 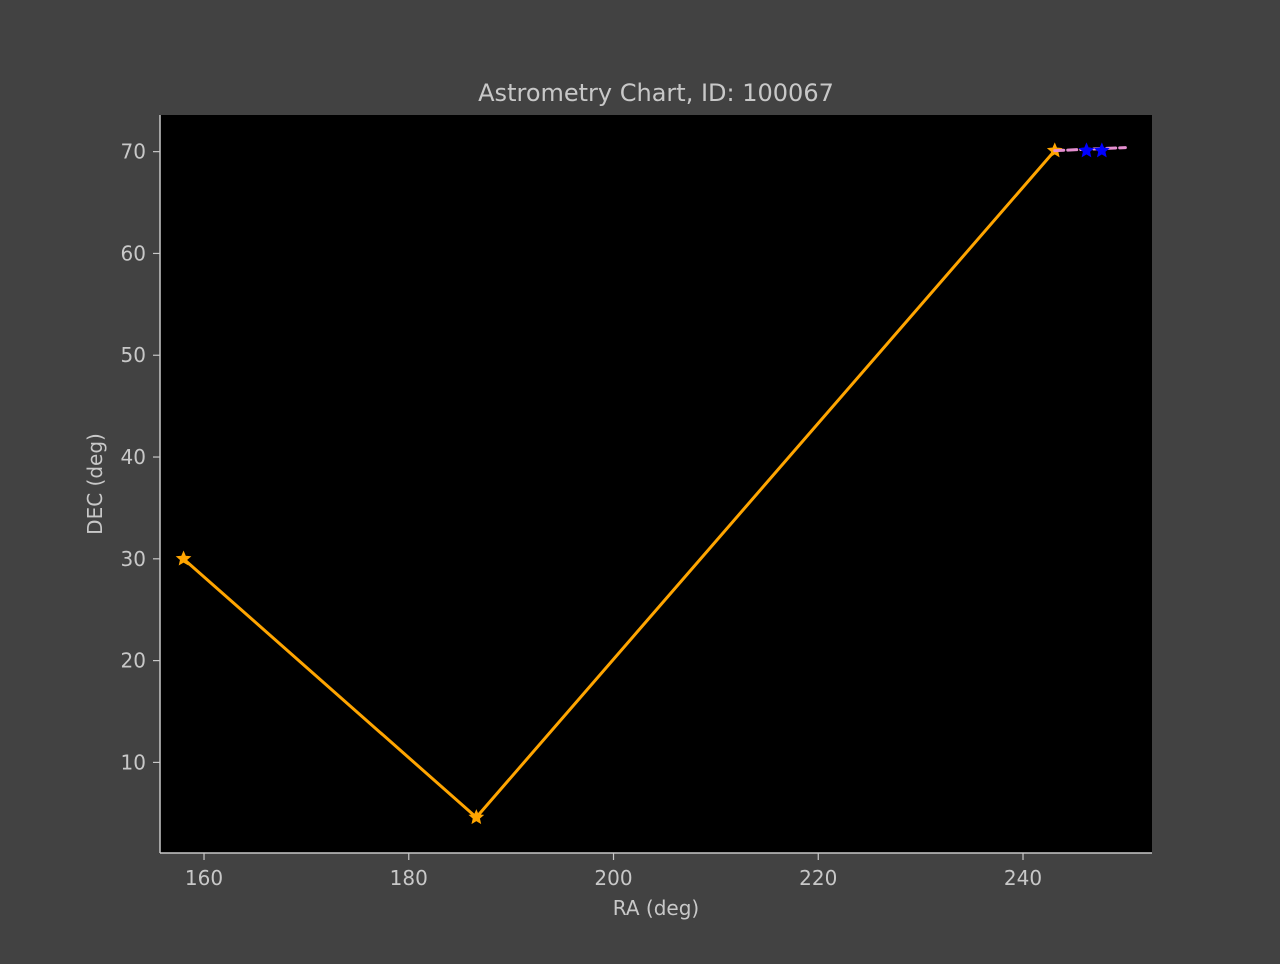 What do you see at coordinates (204, 878) in the screenshot?
I see `x-tick-label: 160` at bounding box center [204, 878].